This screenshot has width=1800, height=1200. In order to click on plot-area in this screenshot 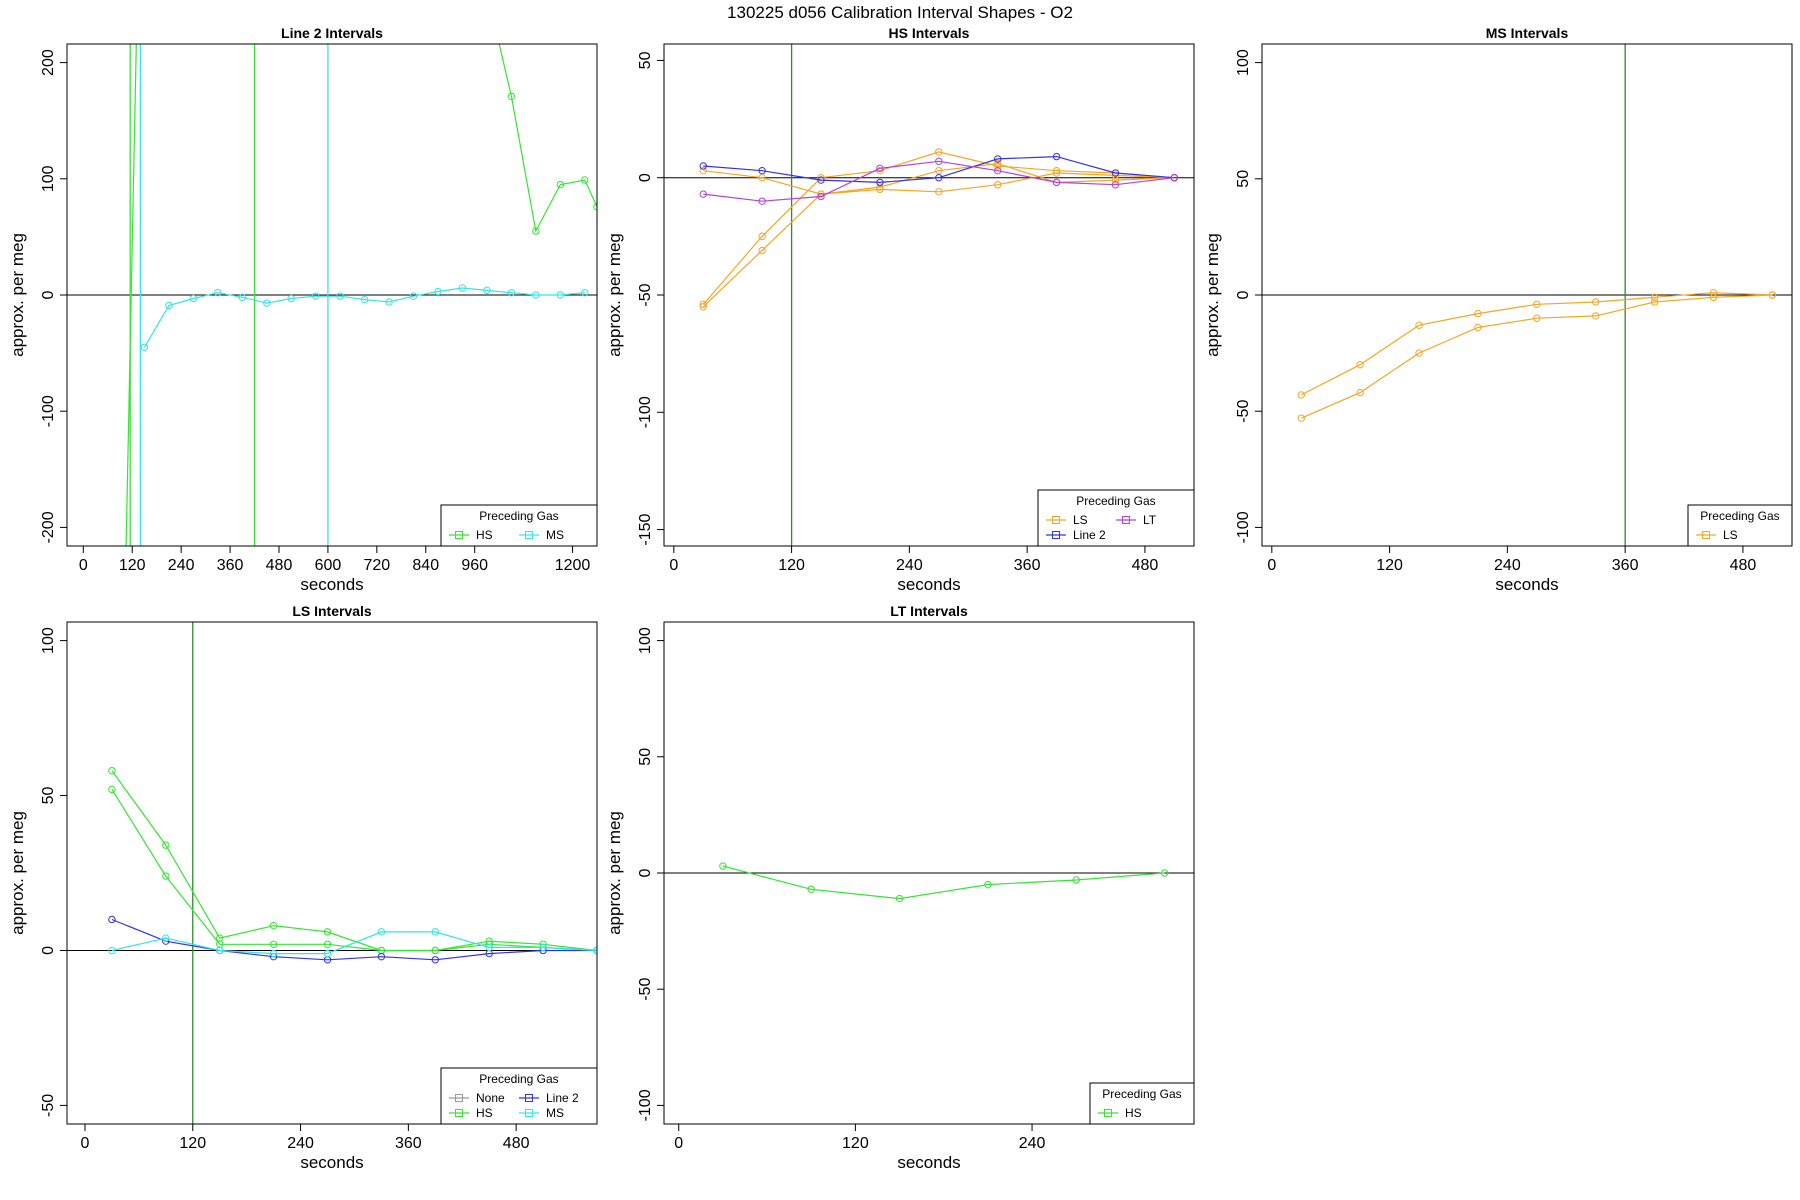, I will do `click(929, 882)`.